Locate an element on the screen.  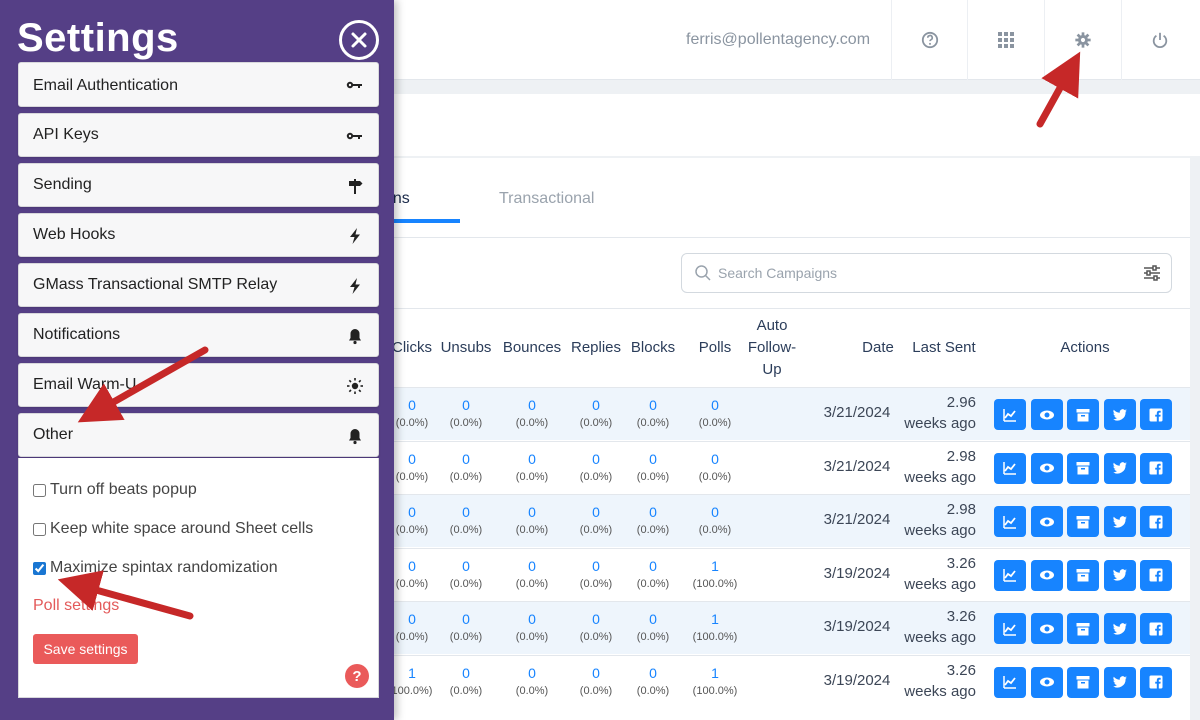
checkbox-white-space is located at coordinates (39, 529).